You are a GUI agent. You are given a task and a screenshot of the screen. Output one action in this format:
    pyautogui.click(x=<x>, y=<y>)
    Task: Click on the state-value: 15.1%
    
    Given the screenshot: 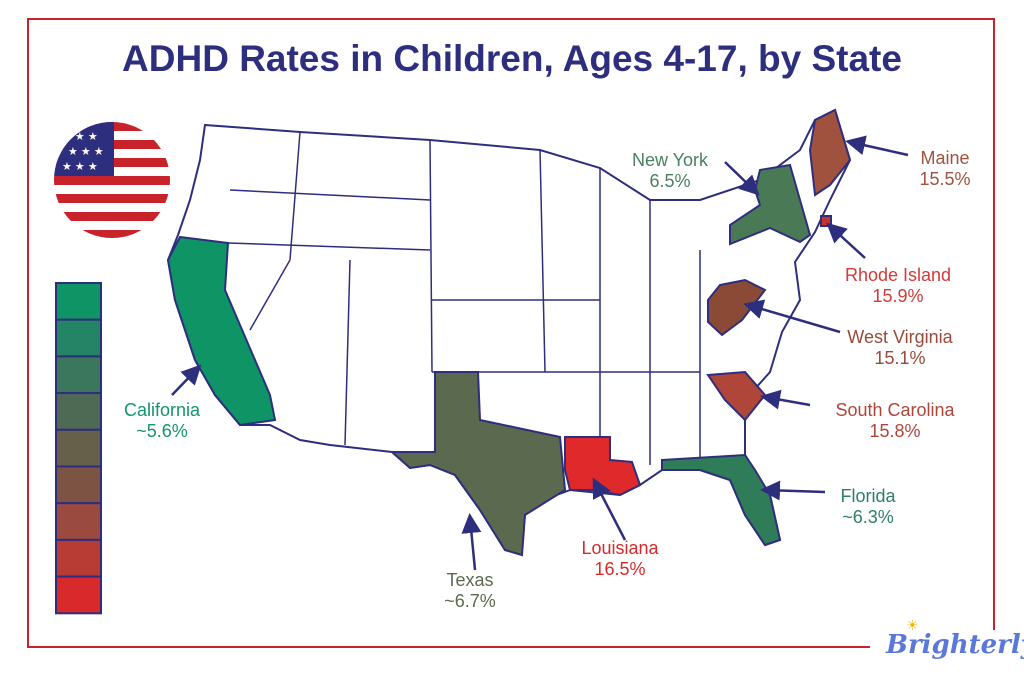 What is the action you would take?
    pyautogui.click(x=900, y=358)
    